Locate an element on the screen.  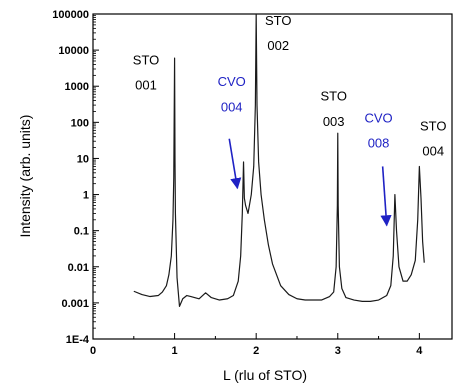
peak-label-index: 002 is located at coordinates (278, 45).